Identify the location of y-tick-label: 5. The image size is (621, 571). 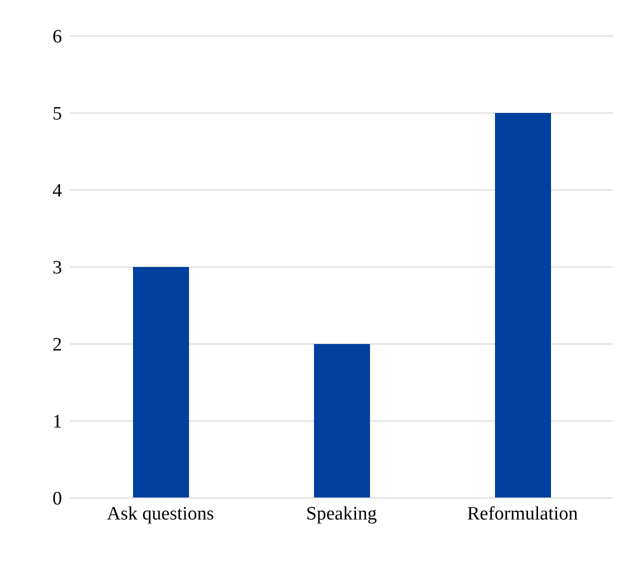
(57, 114).